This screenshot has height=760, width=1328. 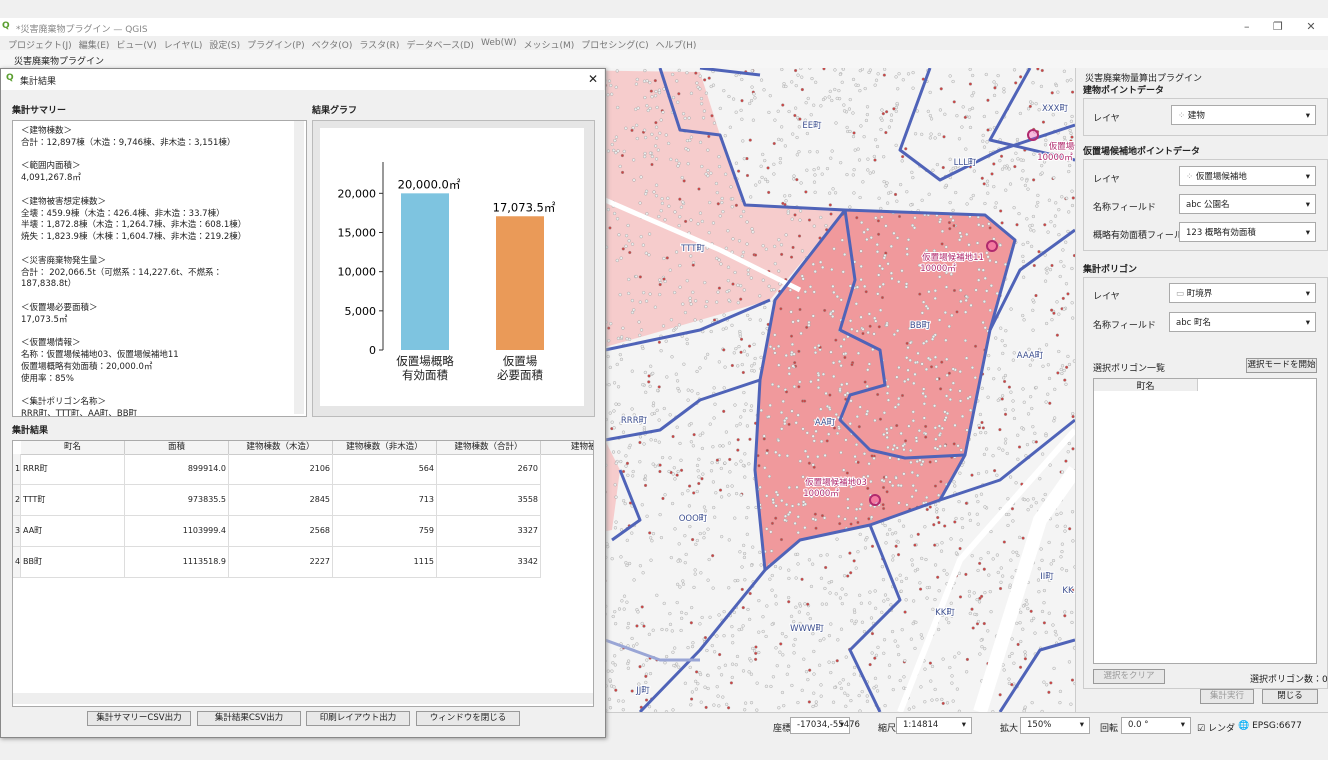 What do you see at coordinates (276, 46) in the screenshot?
I see `menu-item: プラグイン(P)` at bounding box center [276, 46].